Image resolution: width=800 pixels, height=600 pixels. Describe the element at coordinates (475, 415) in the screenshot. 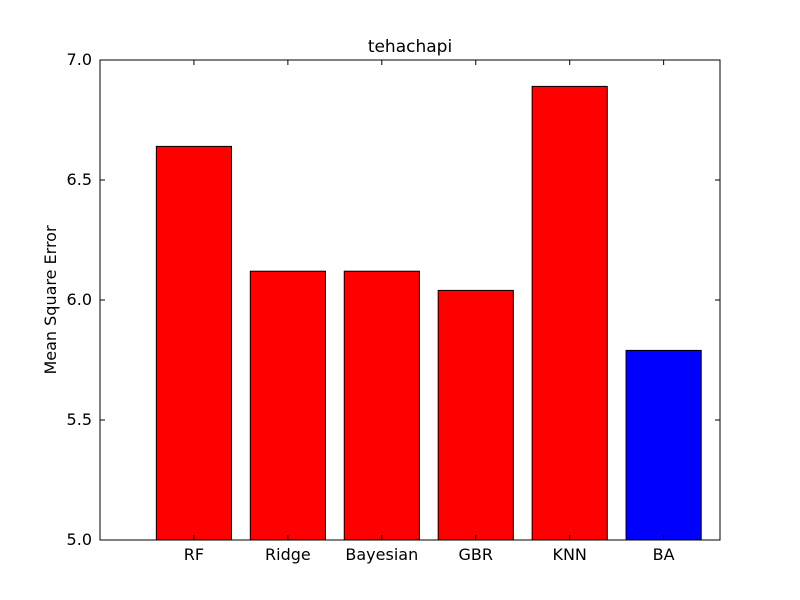

I see `bar-gbr` at that location.